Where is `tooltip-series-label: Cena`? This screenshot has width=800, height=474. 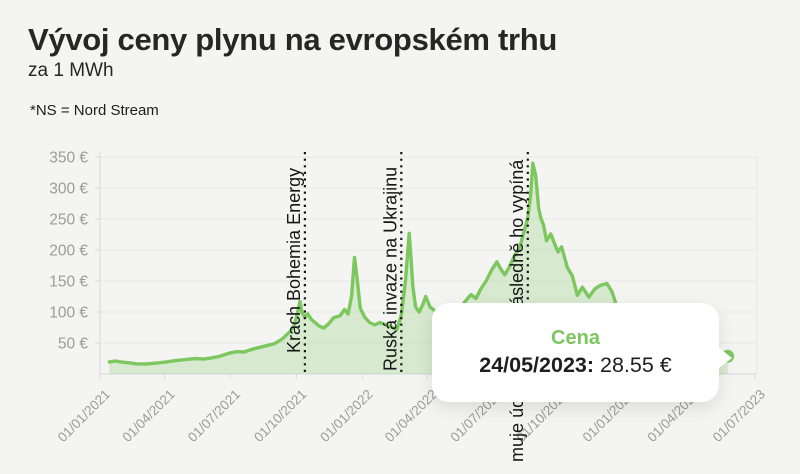 tooltip-series-label: Cena is located at coordinates (575, 338).